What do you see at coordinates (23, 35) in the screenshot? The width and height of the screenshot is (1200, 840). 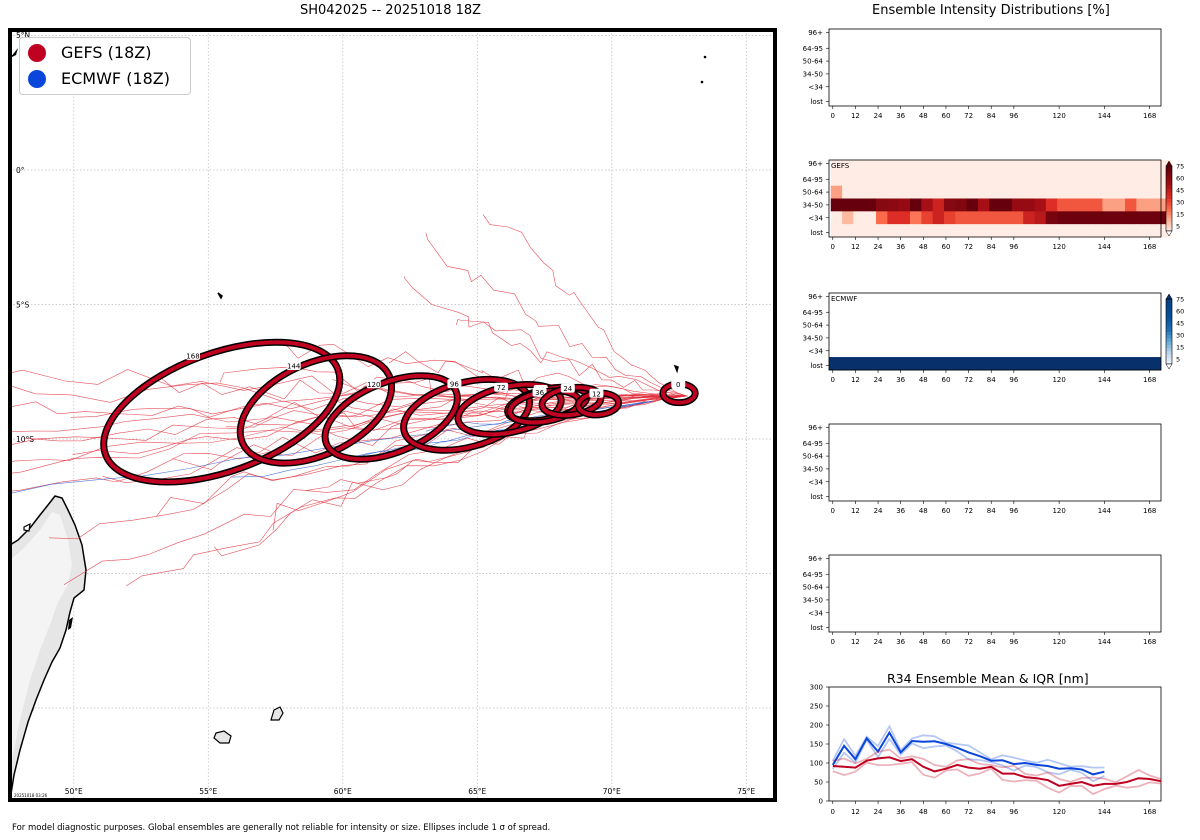 I see `lat-tick-label: 5°N` at bounding box center [23, 35].